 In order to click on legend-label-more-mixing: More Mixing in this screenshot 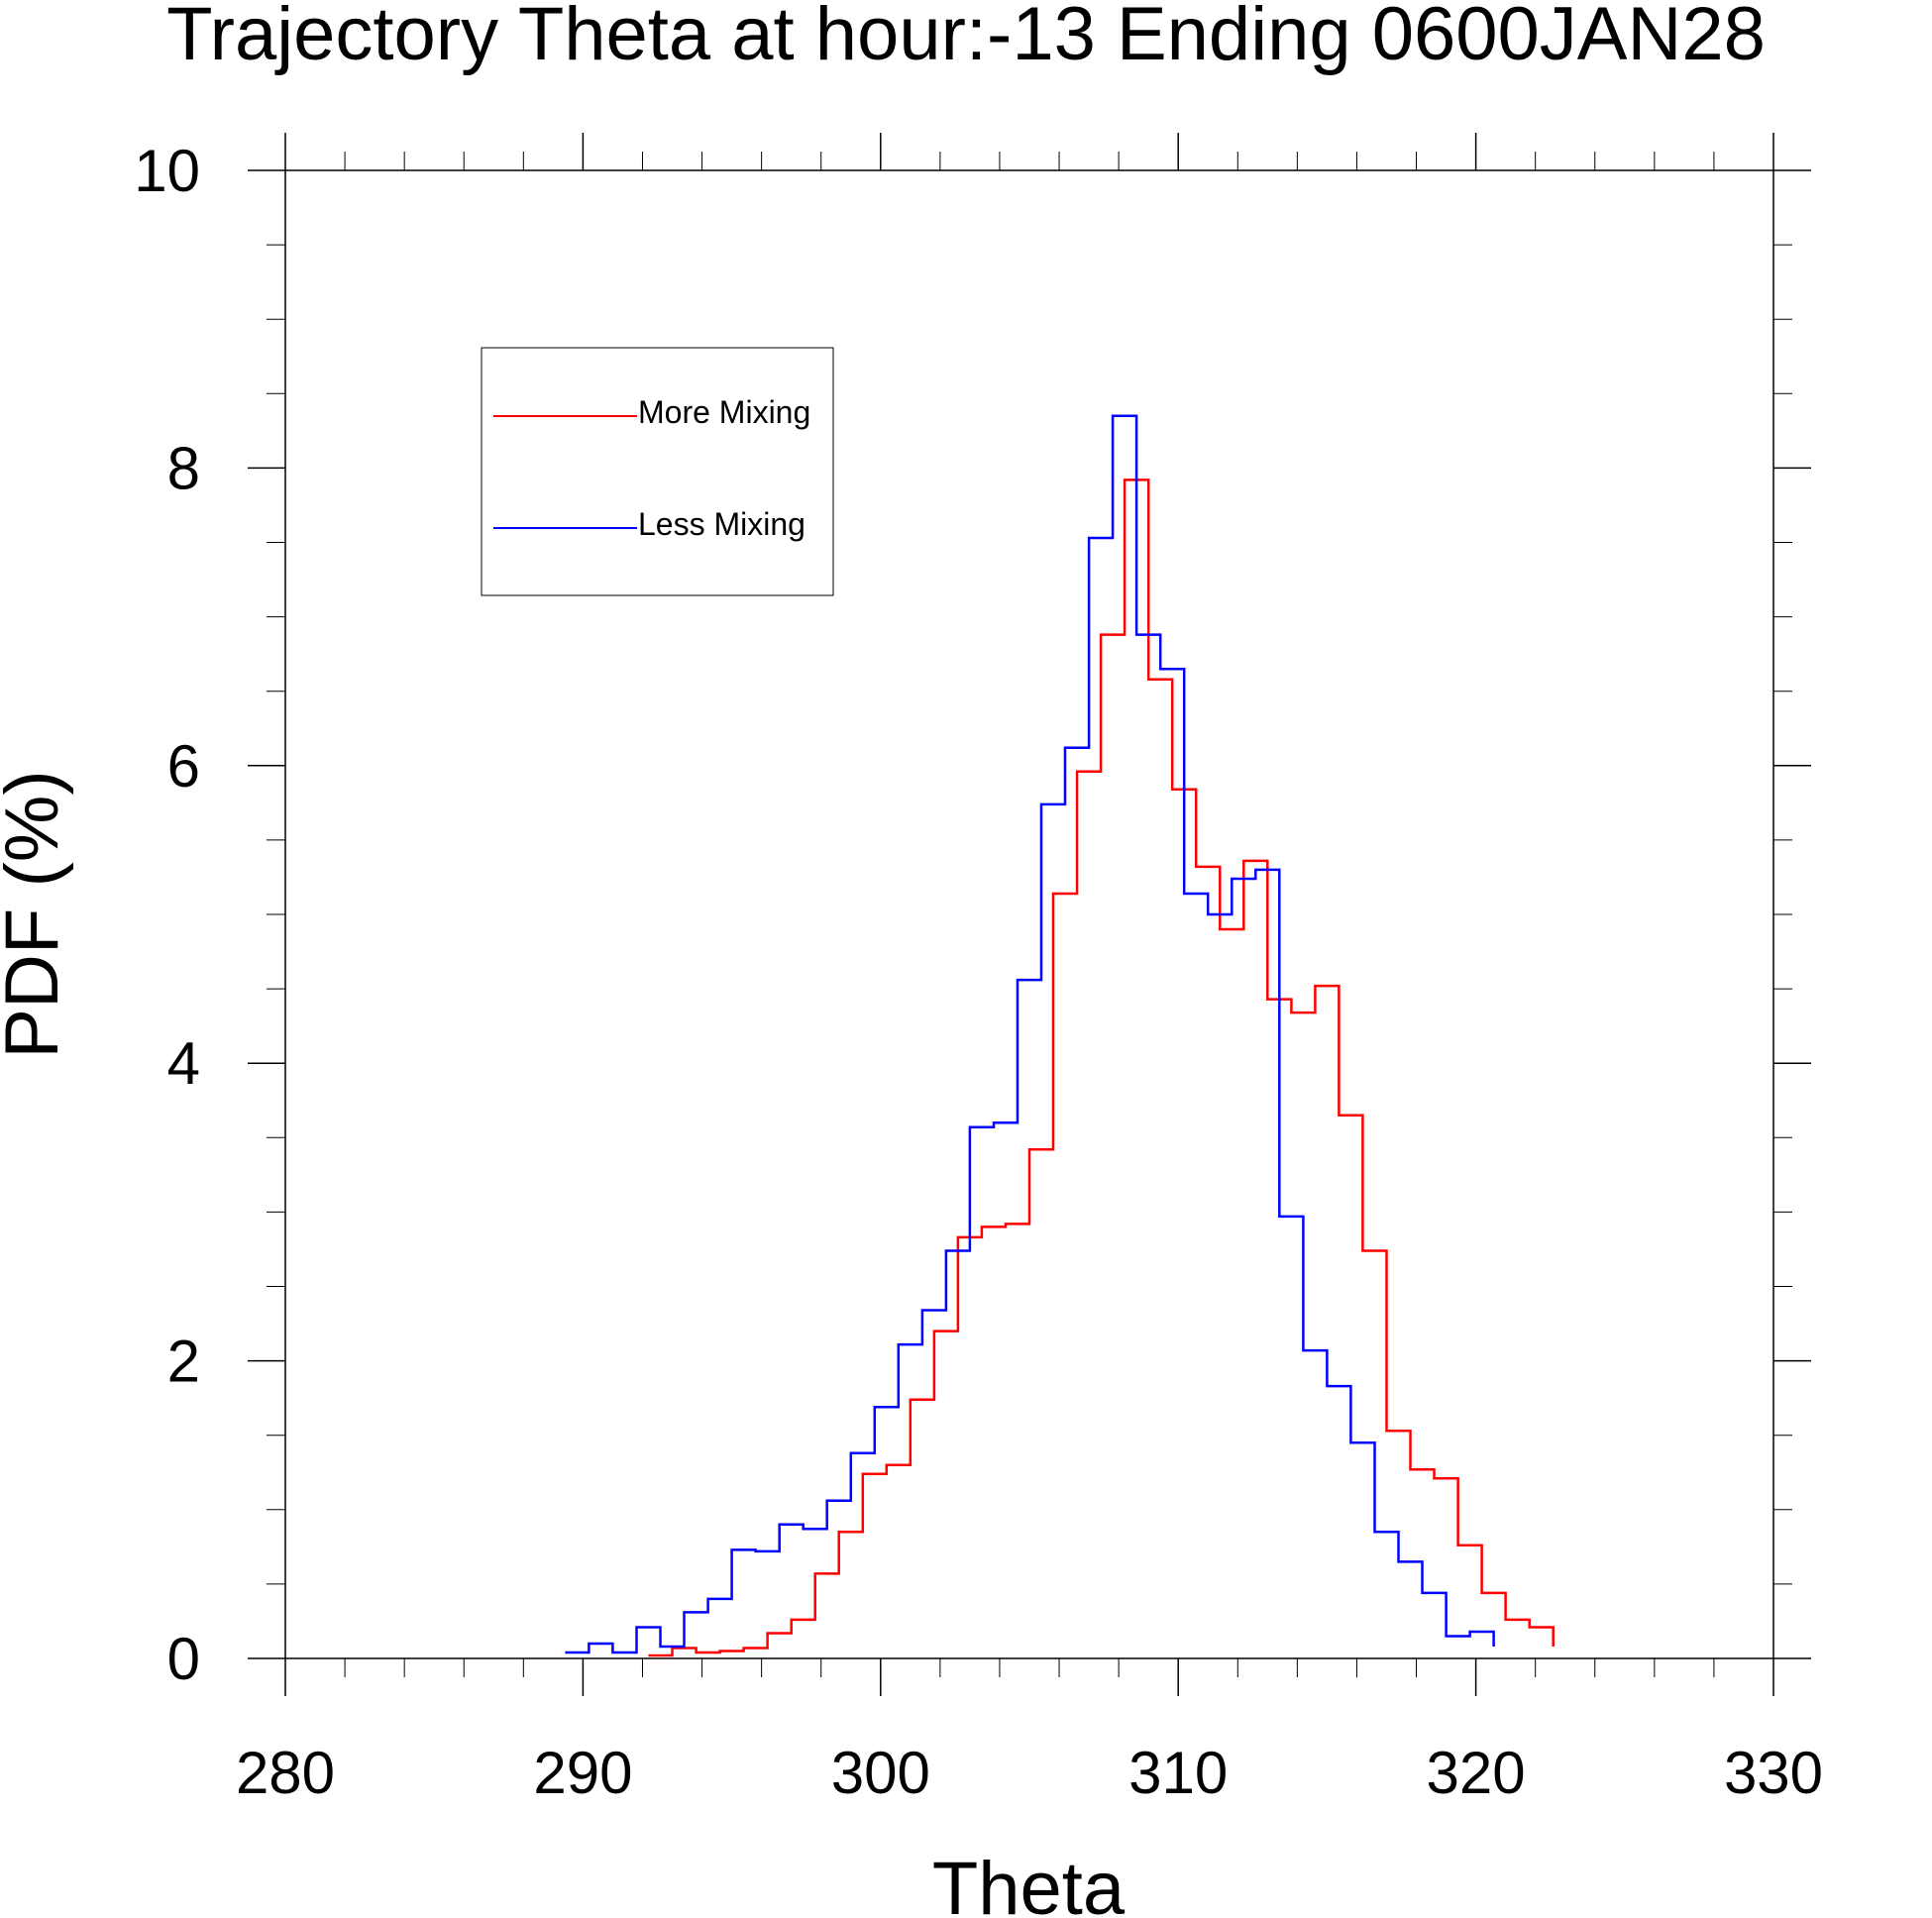, I will do `click(724, 412)`.